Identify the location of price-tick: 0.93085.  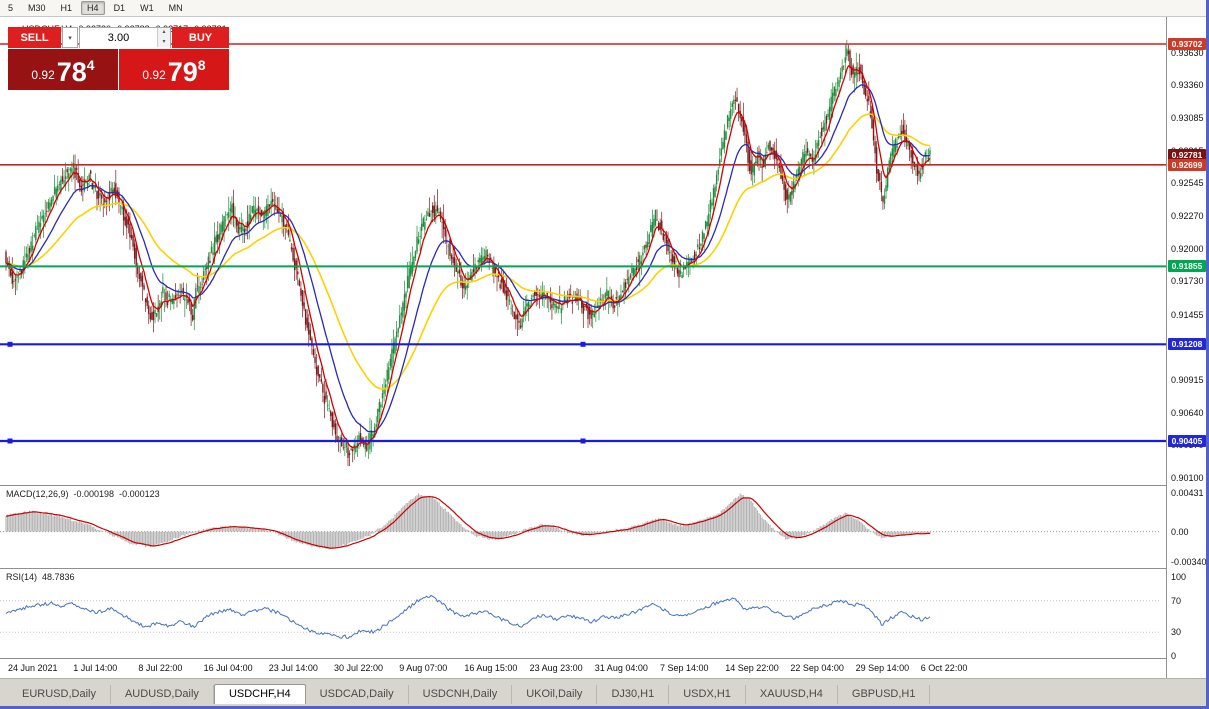
(1187, 118).